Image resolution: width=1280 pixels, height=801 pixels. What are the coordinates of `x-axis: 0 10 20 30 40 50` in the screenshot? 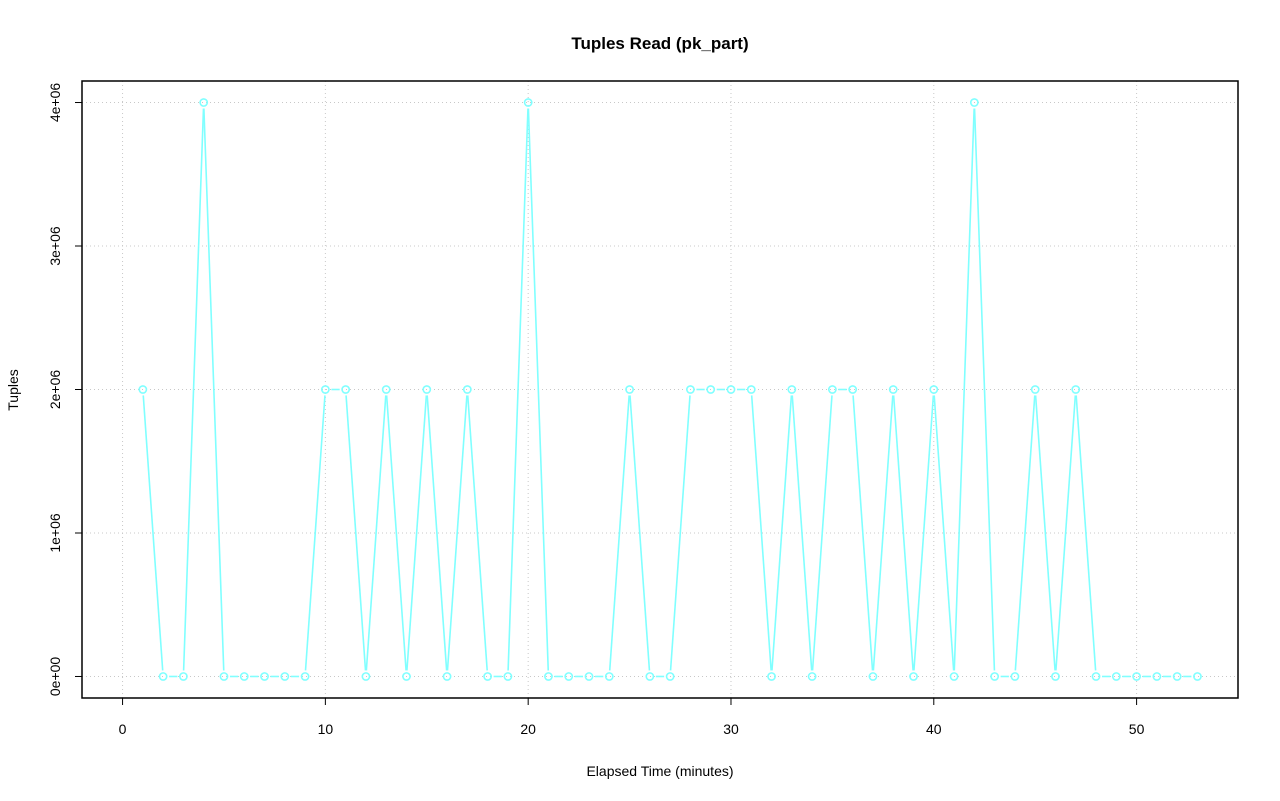 It's located at (632, 717).